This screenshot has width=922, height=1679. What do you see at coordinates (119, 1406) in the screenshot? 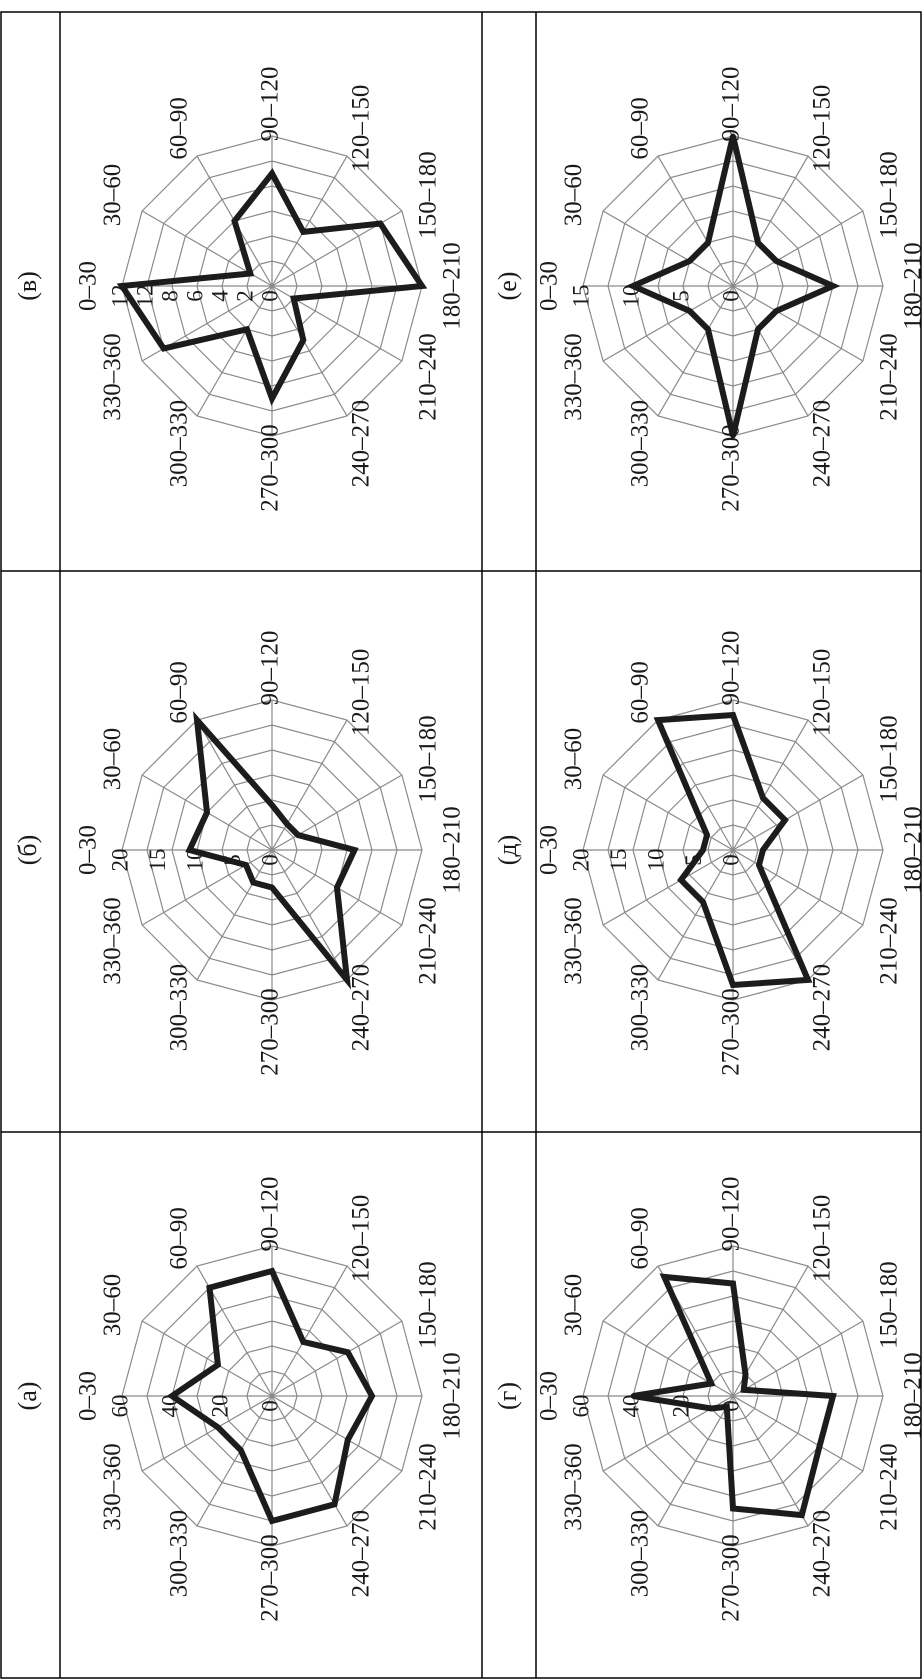
I see `radial-tick-label: 60` at bounding box center [119, 1406].